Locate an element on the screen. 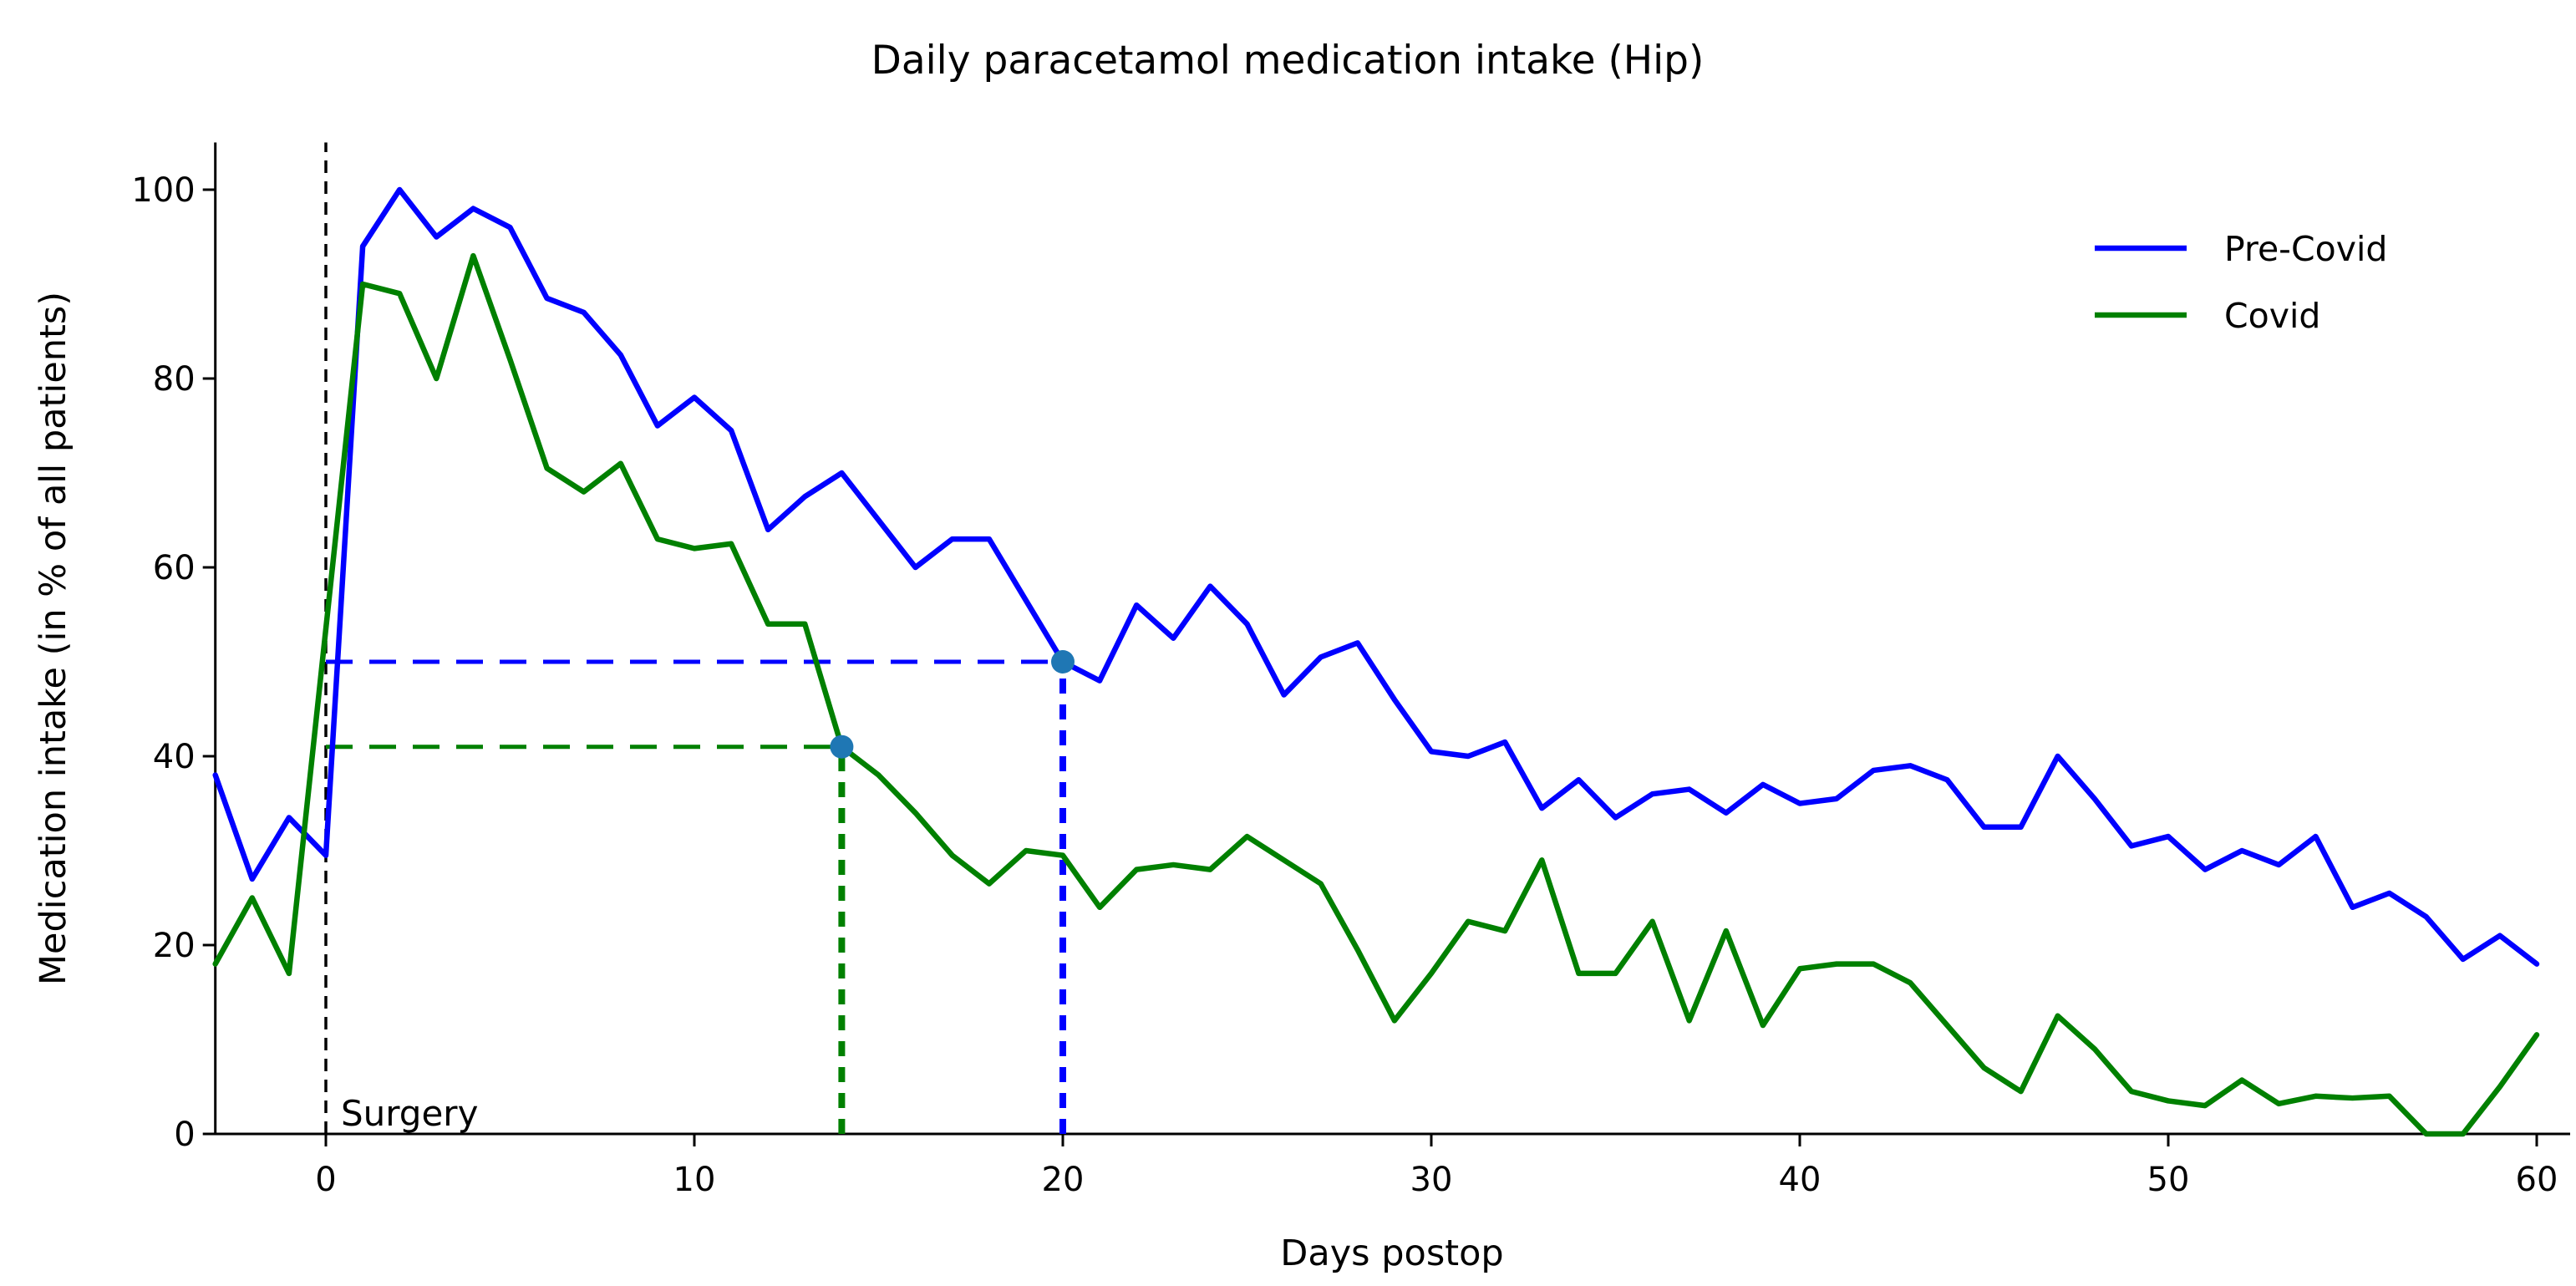 The width and height of the screenshot is (2576, 1286). y-tick-label: 100 is located at coordinates (163, 190).